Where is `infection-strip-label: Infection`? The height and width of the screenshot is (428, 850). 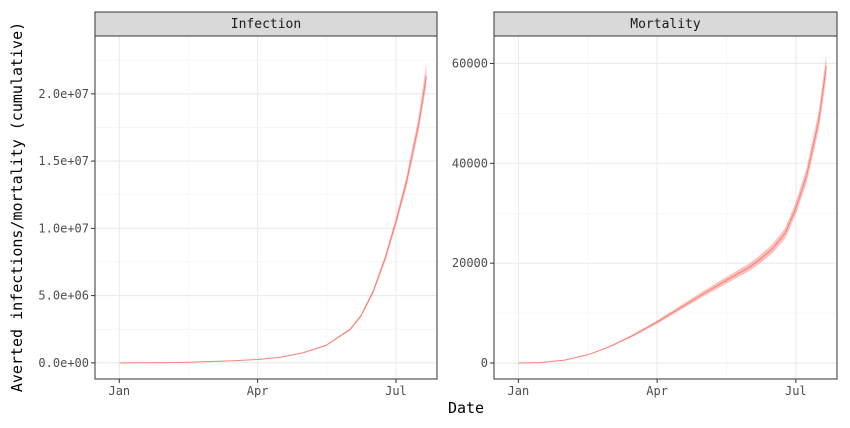
infection-strip-label: Infection is located at coordinates (266, 24).